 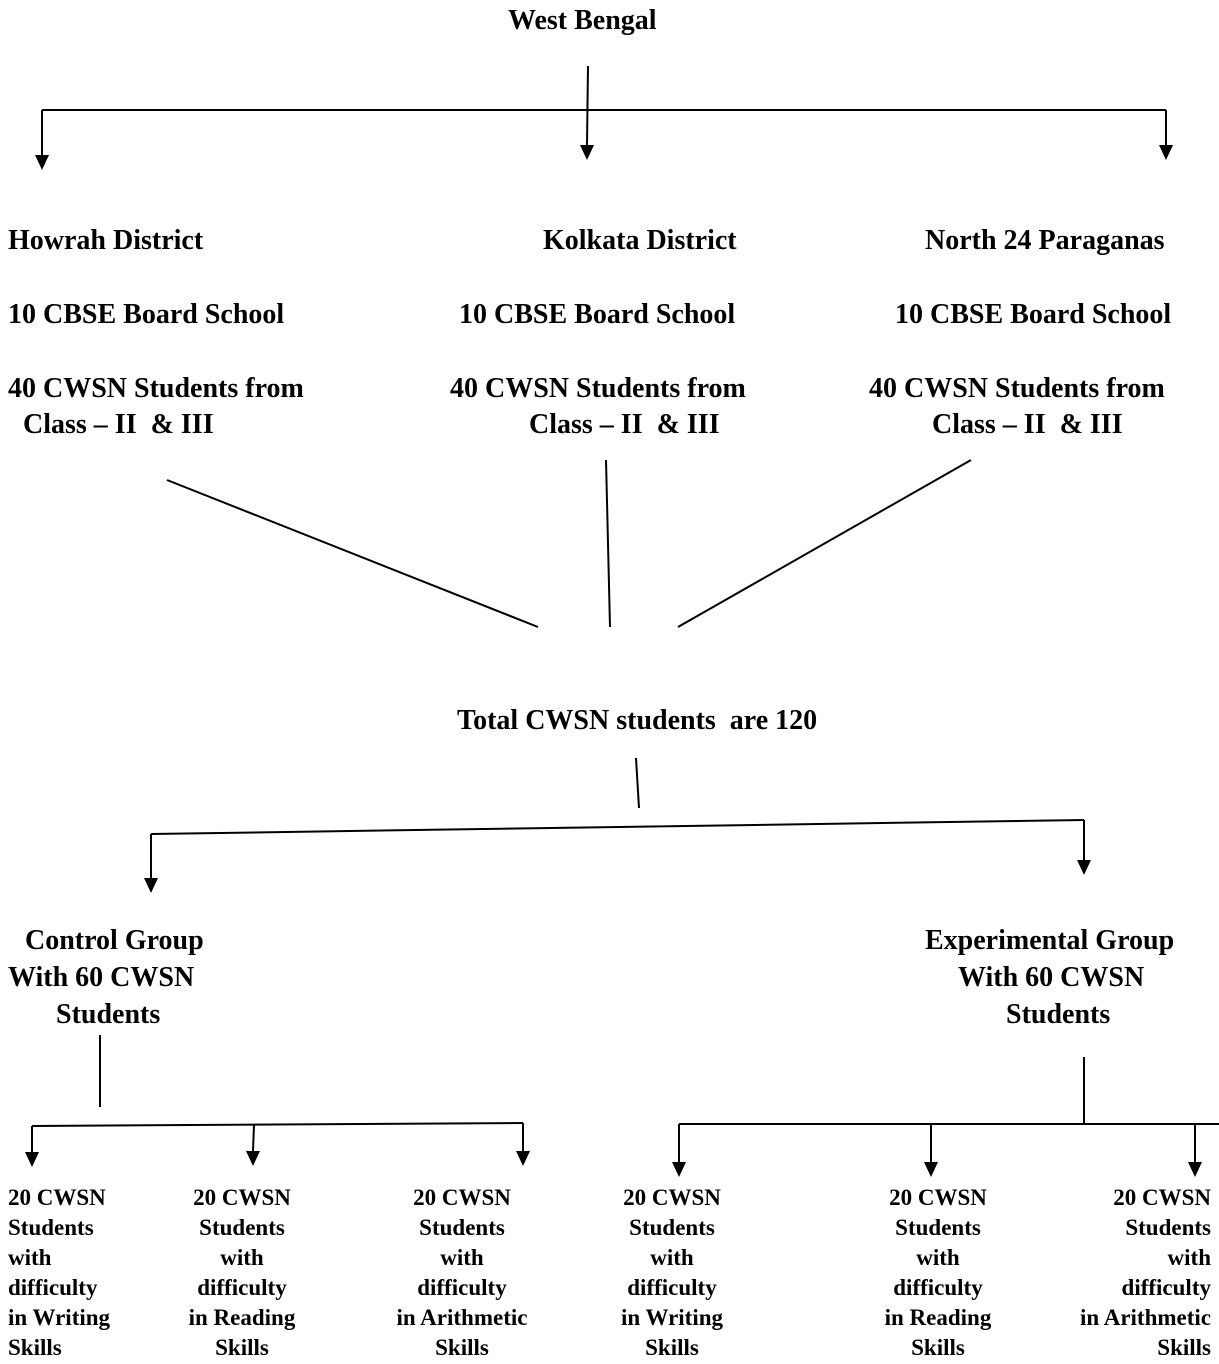 What do you see at coordinates (118, 424) in the screenshot?
I see `howrah-classes: Class – II & III` at bounding box center [118, 424].